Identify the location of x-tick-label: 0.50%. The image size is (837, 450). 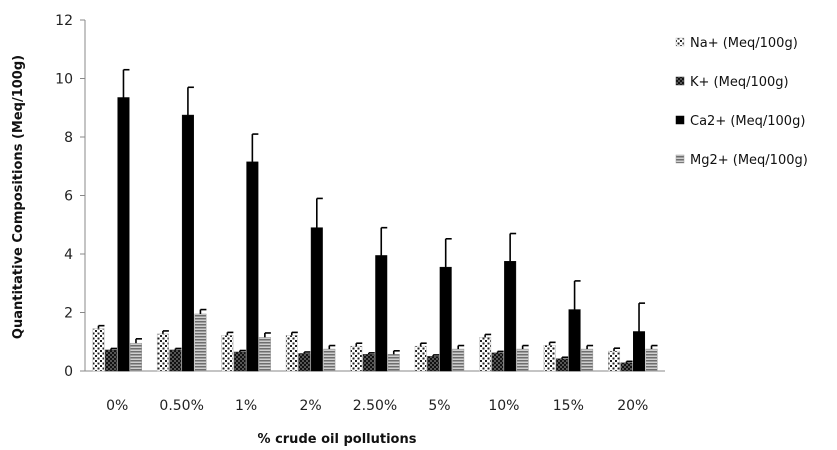
(181, 406).